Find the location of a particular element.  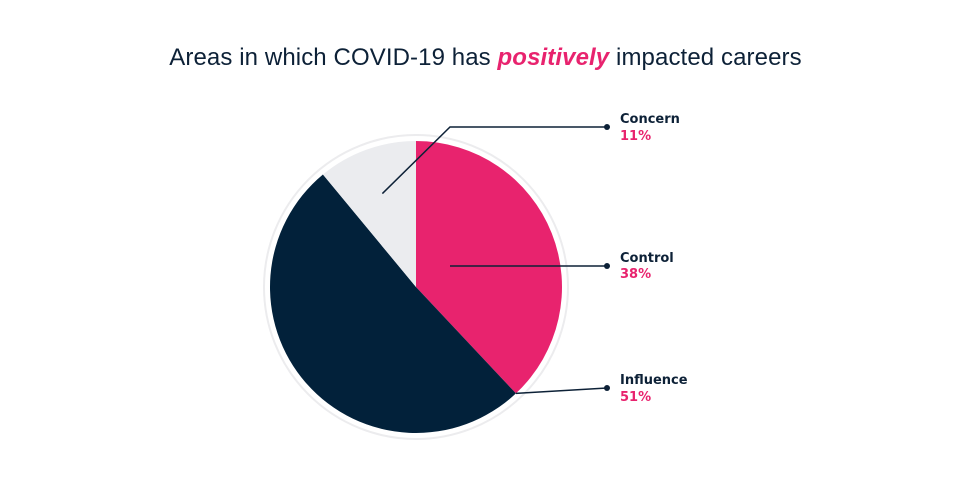

chart-title-highlight: positively is located at coordinates (553, 57).